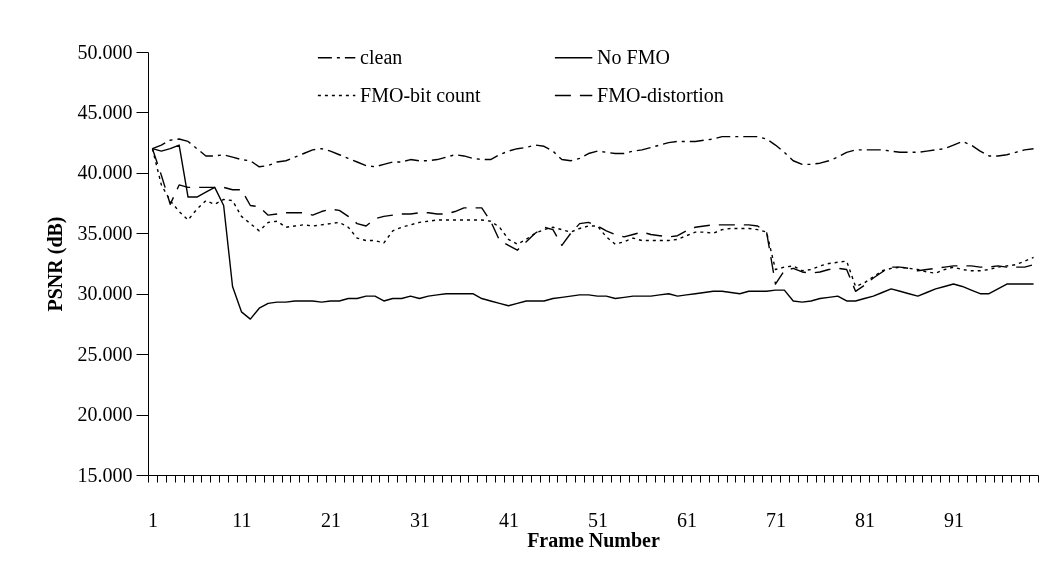 Image resolution: width=1055 pixels, height=572 pixels. I want to click on x-tick-label: 81, so click(864, 519).